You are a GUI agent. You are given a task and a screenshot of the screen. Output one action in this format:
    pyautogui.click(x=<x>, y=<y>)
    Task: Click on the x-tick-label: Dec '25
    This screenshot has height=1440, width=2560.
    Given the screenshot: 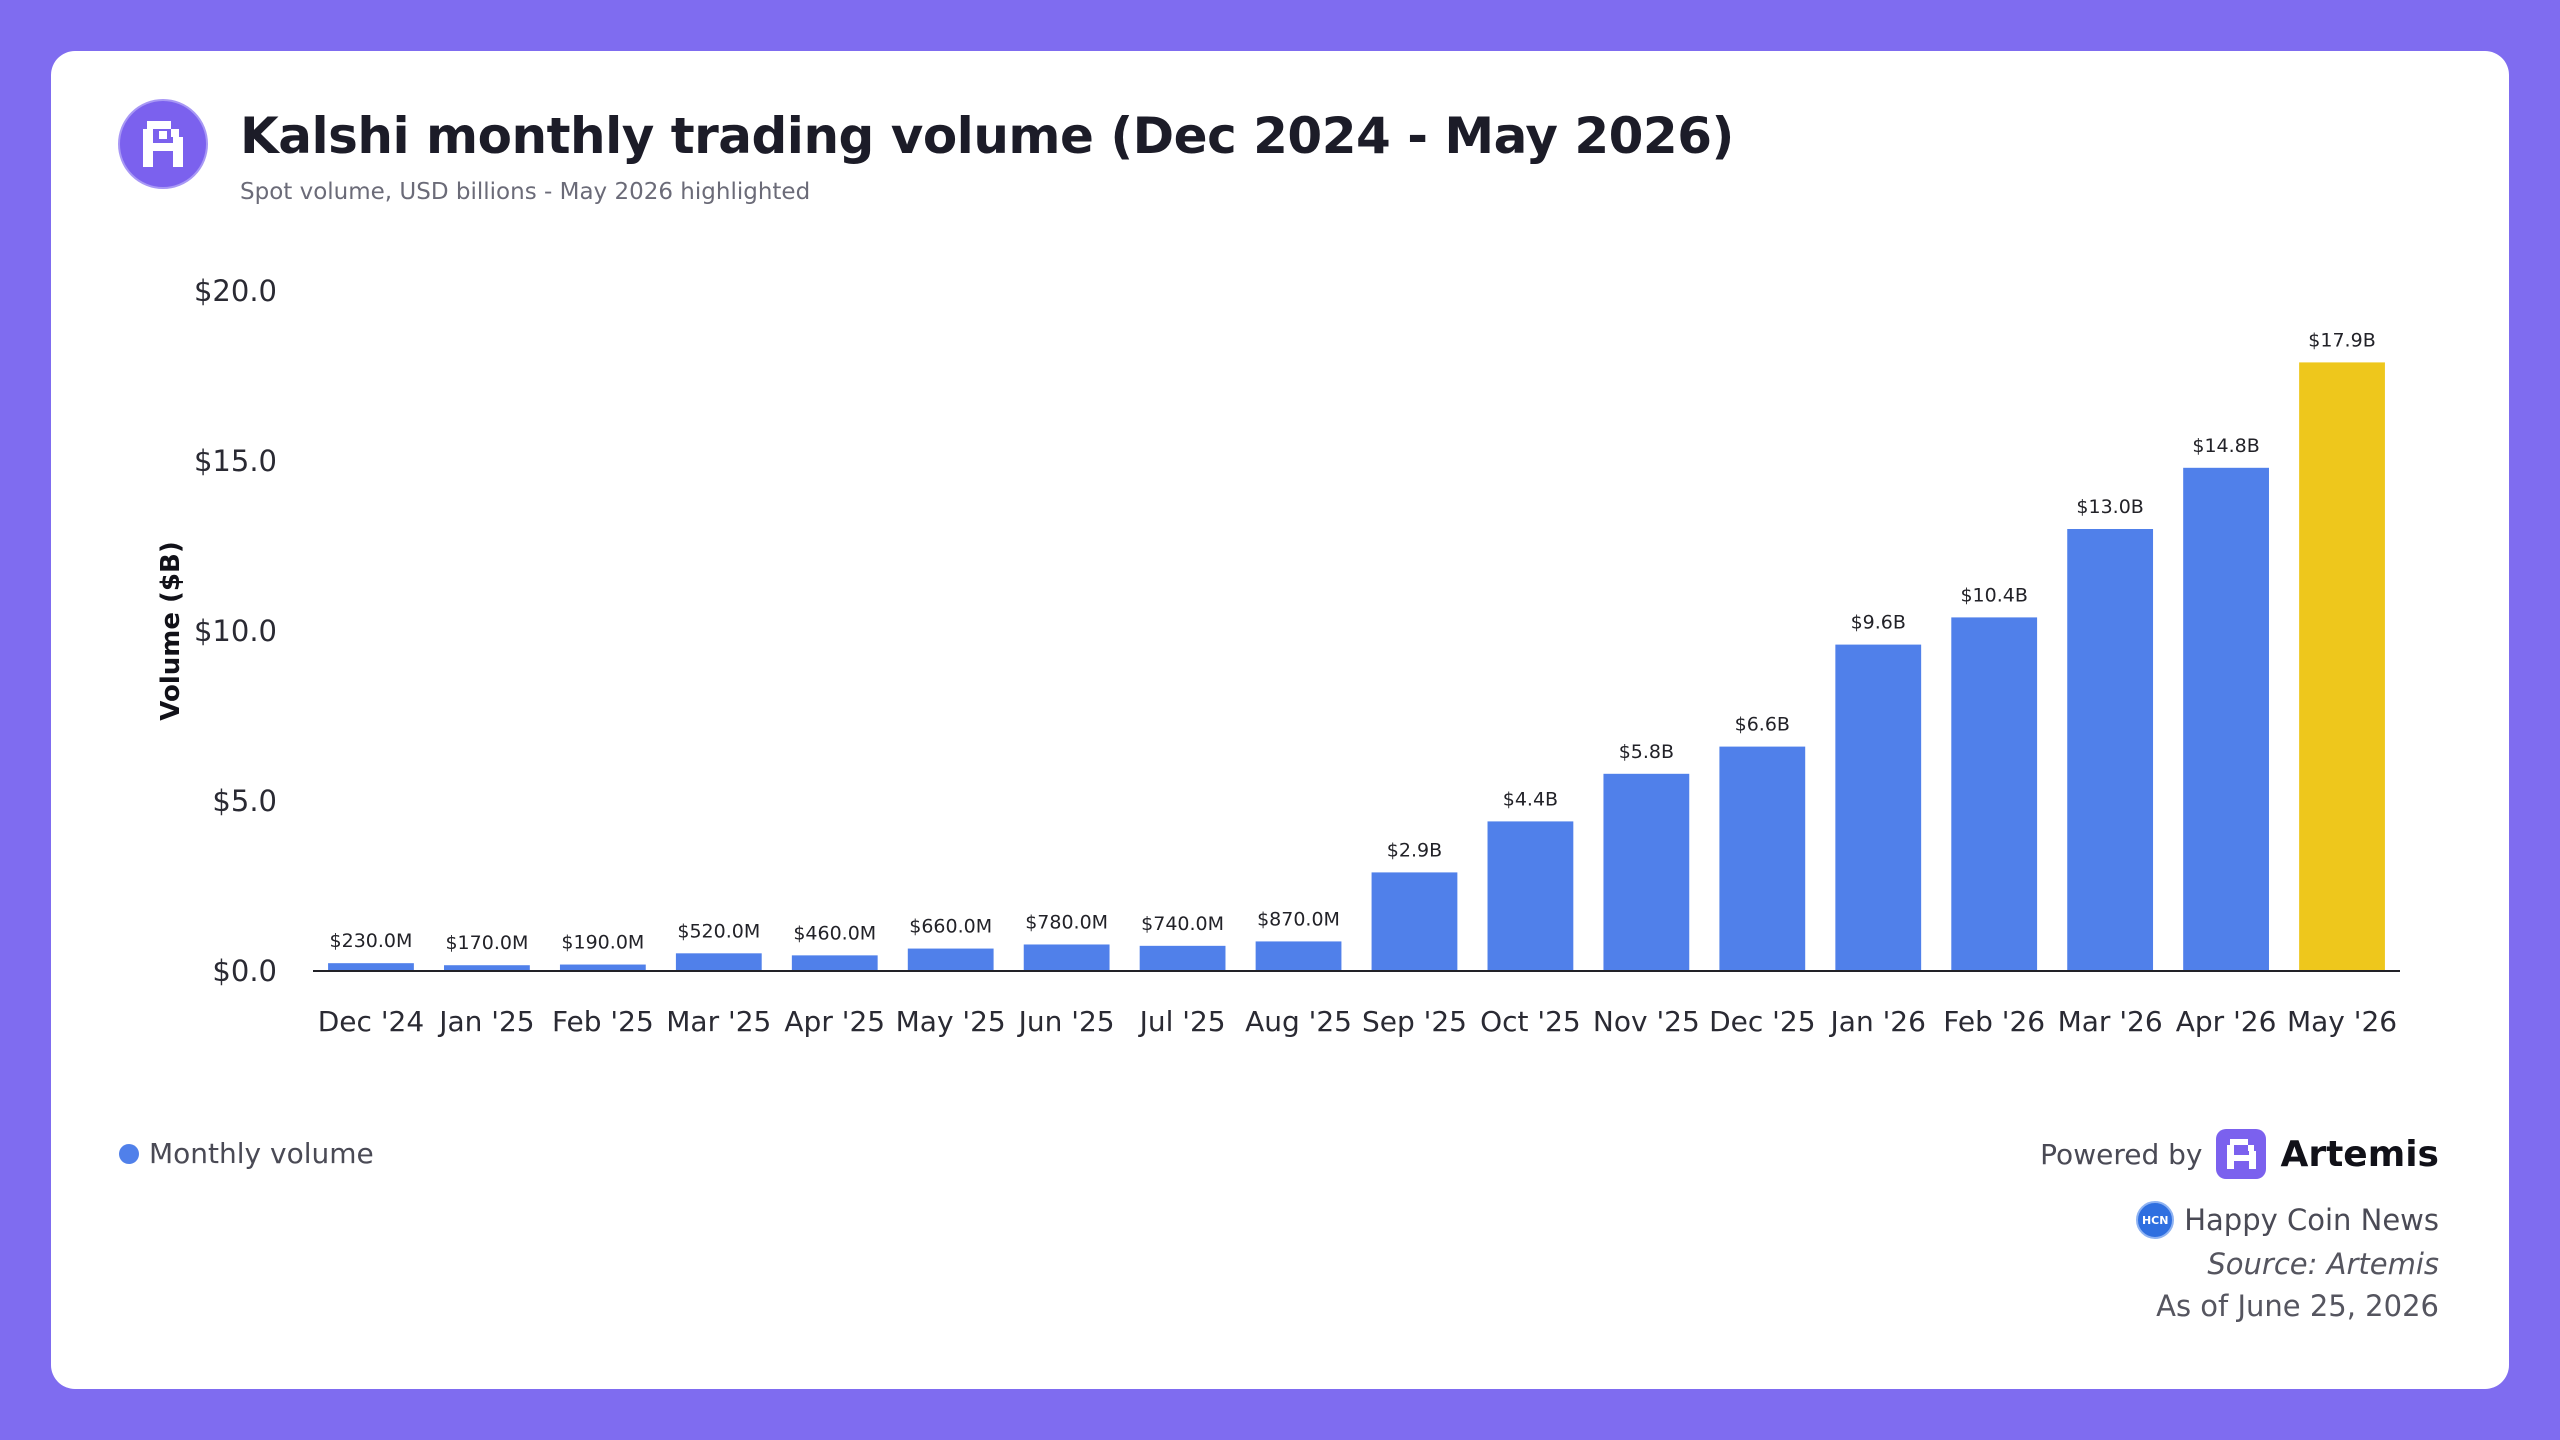 What is the action you would take?
    pyautogui.click(x=1762, y=1021)
    